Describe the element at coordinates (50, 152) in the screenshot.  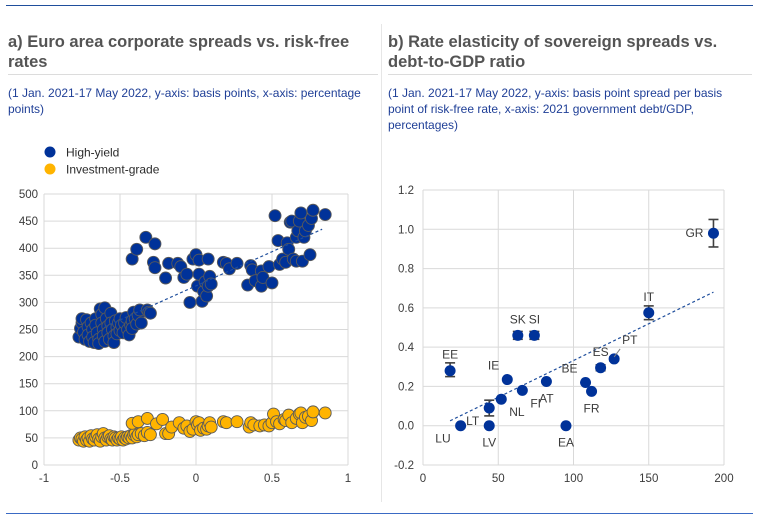
I see `legend-marker-high-yield` at that location.